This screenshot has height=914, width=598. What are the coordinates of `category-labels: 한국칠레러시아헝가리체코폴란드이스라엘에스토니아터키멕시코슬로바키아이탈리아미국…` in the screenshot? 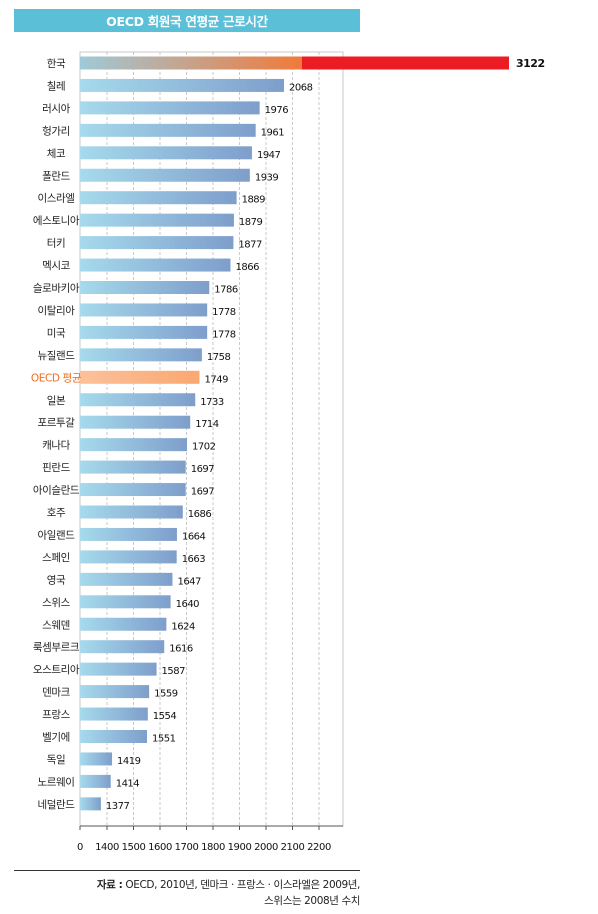 It's located at (56, 434).